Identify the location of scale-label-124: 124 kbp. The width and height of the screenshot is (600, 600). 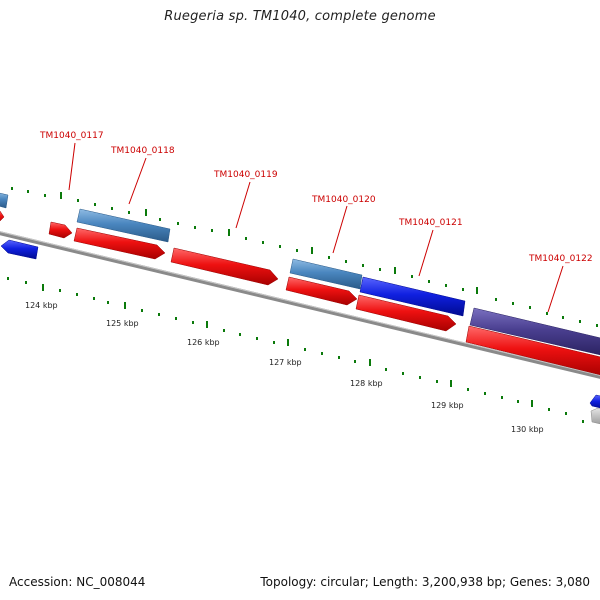
(41, 305).